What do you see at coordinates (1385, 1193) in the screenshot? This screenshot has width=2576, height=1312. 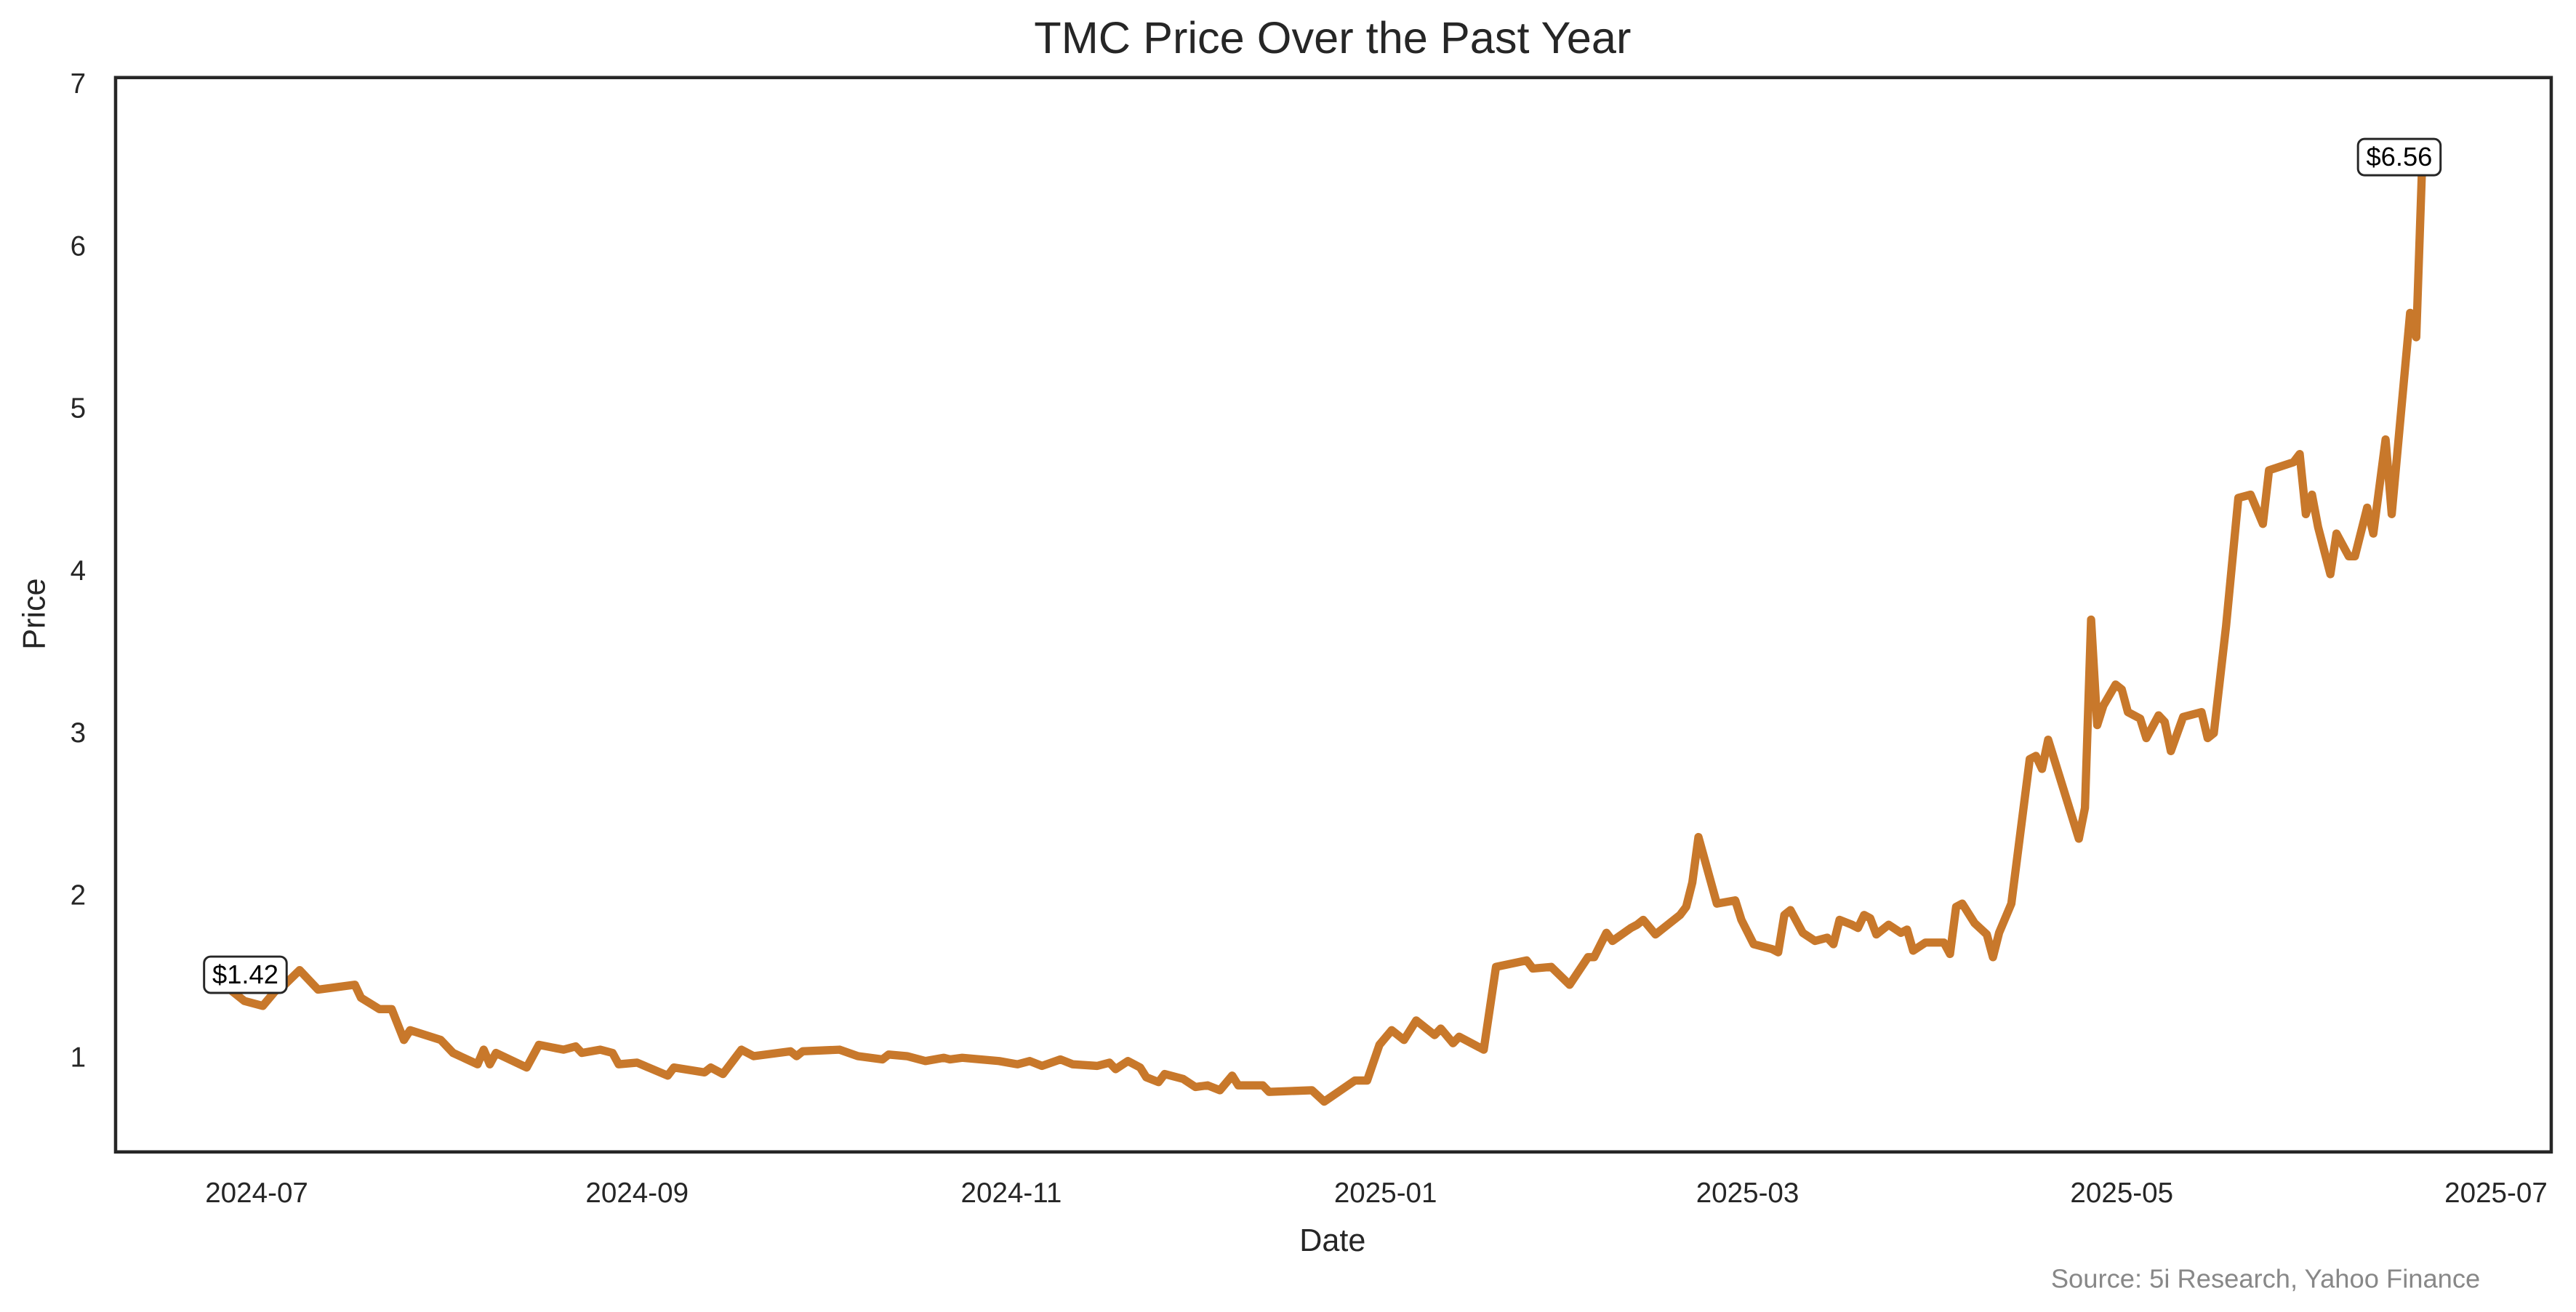 I see `x-tick-label: 2025-01` at bounding box center [1385, 1193].